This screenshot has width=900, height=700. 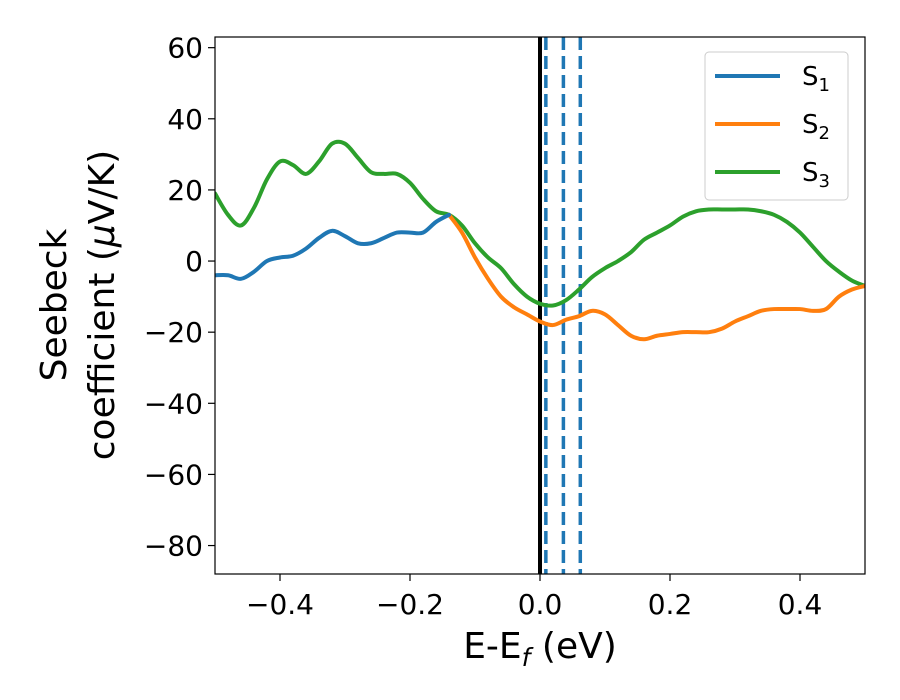 What do you see at coordinates (824, 85) in the screenshot?
I see `legend-label-s1-sub: 1` at bounding box center [824, 85].